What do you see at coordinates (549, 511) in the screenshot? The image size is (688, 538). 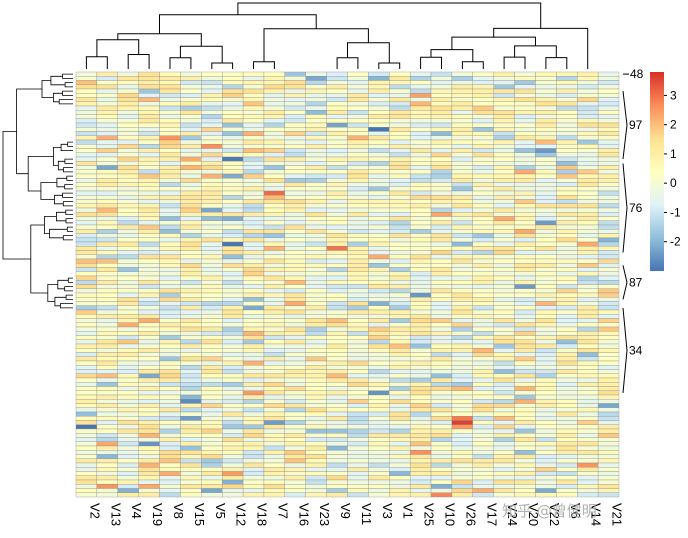 I see `watermark-text: 知乎 @曾健明` at bounding box center [549, 511].